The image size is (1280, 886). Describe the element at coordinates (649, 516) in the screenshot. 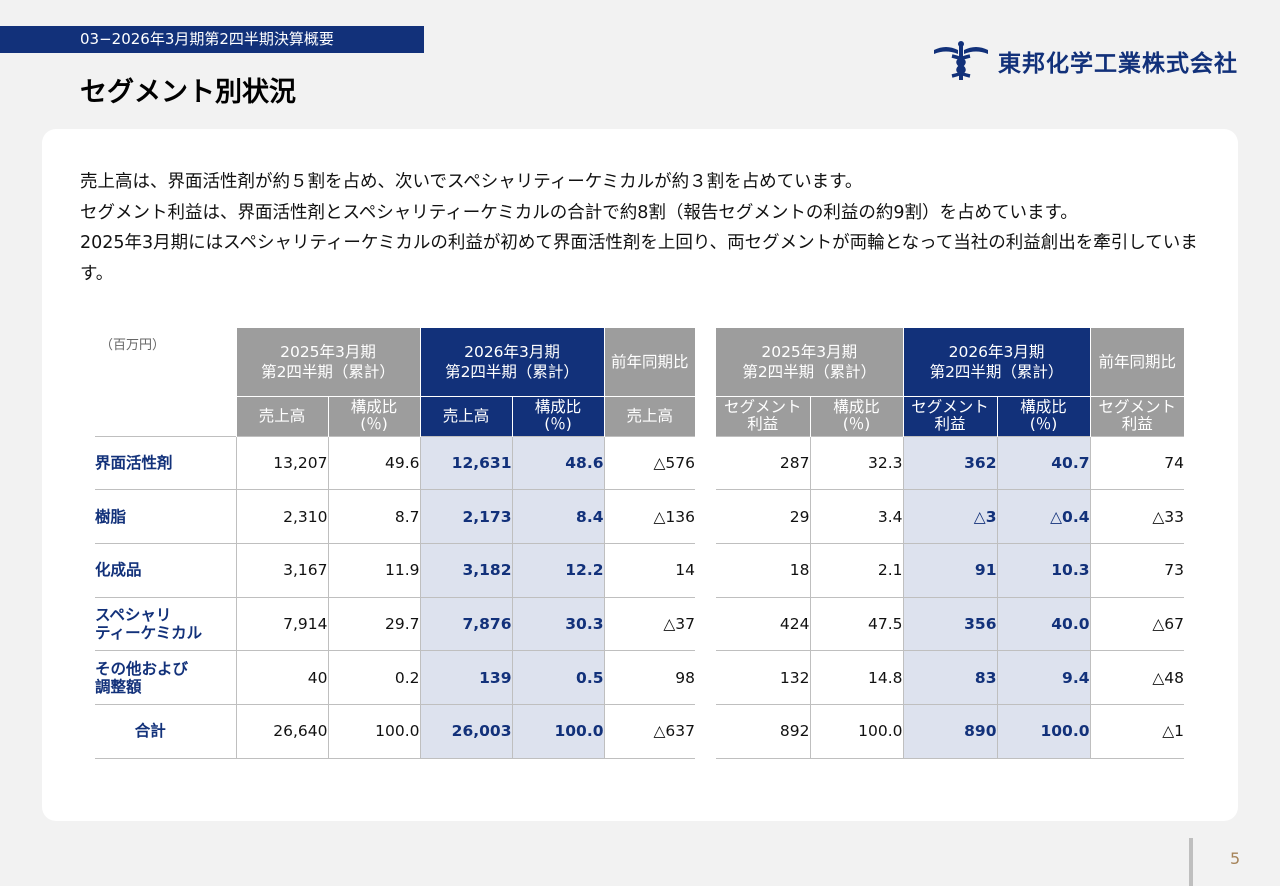

I see `cell: △136` at that location.